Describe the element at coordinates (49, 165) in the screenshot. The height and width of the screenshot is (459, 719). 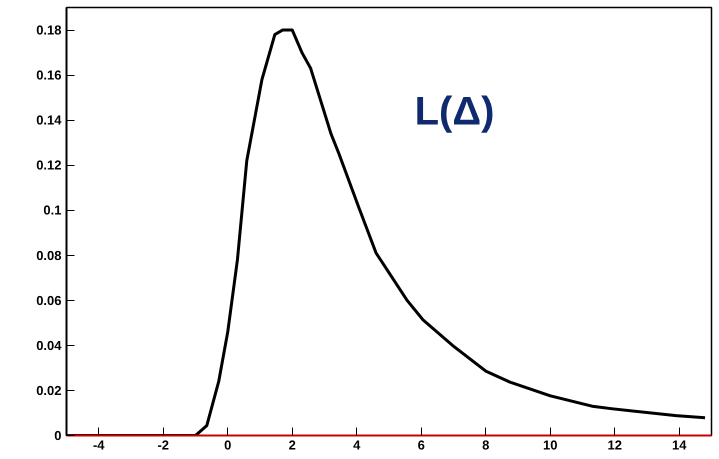
I see `y-tick-label: 0.12` at that location.